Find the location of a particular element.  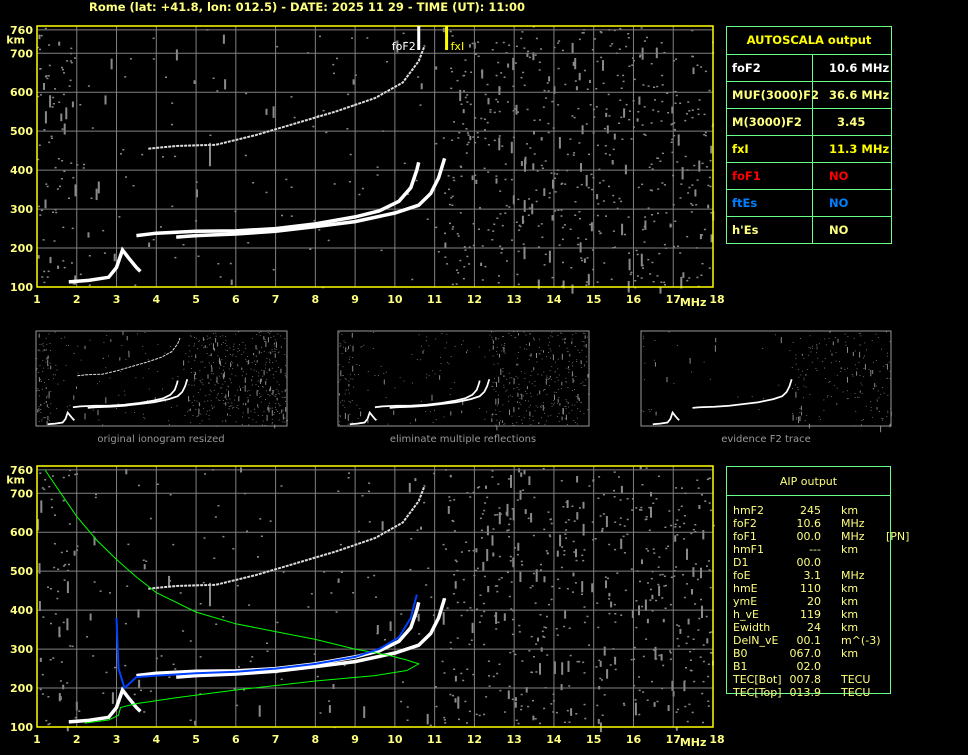

thumbnail-frame is located at coordinates (463, 378).